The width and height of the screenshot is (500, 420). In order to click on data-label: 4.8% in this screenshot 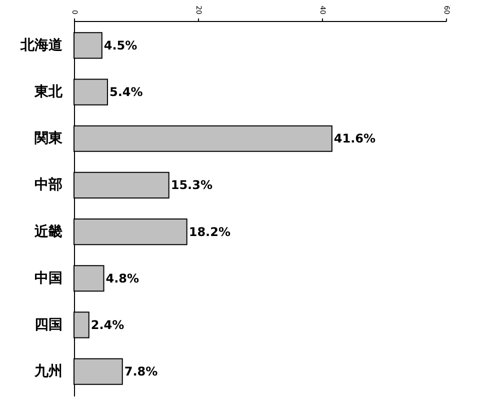, I will do `click(123, 278)`.